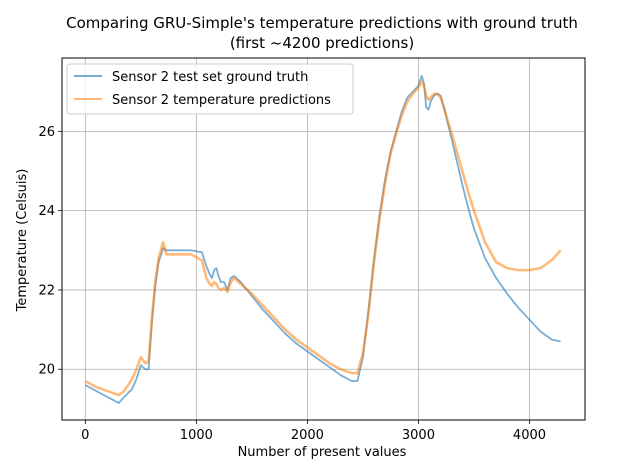 Image resolution: width=635 pixels, height=474 pixels. What do you see at coordinates (85, 435) in the screenshot?
I see `x-tick-label: 0` at bounding box center [85, 435].